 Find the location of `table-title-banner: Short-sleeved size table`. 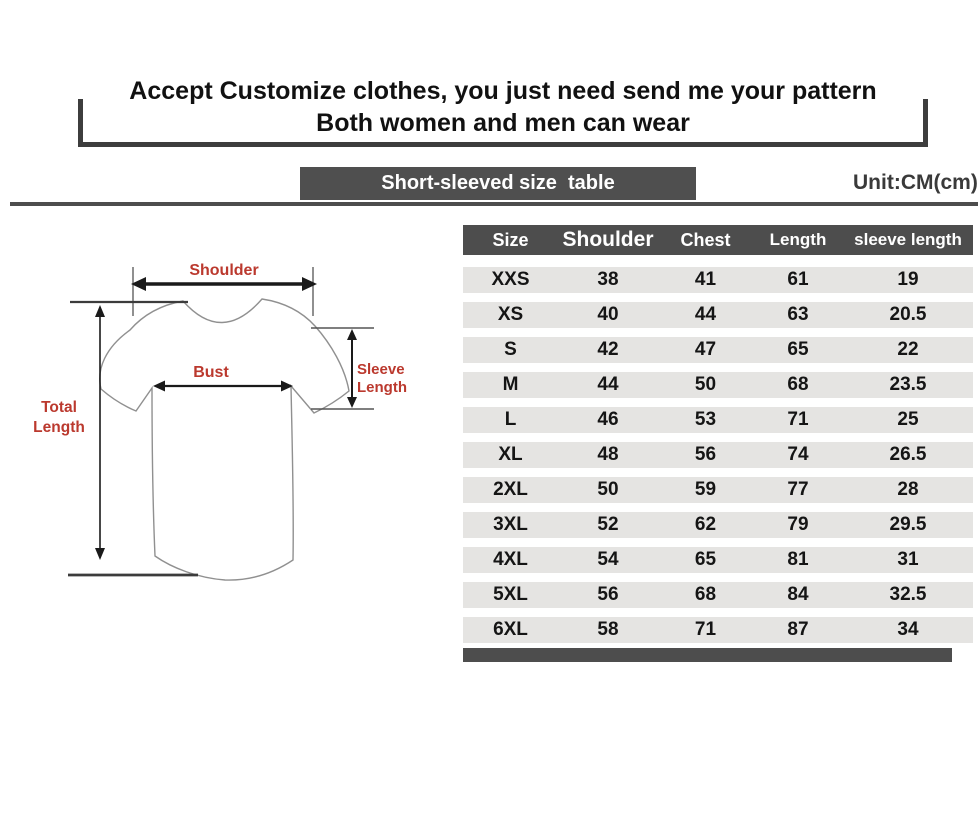

table-title-banner: Short-sleeved size table is located at coordinates (498, 183).